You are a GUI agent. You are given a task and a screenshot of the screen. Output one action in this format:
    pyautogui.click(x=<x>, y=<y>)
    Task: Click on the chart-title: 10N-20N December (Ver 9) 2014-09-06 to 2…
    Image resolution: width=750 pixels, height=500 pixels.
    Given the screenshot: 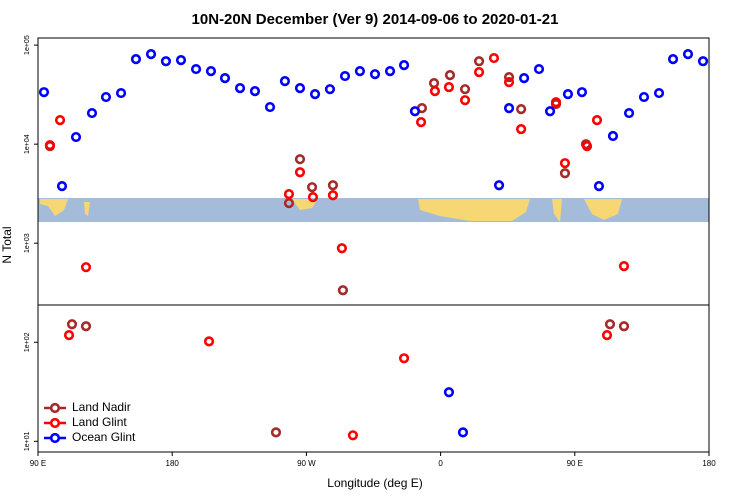 What is the action you would take?
    pyautogui.click(x=375, y=19)
    